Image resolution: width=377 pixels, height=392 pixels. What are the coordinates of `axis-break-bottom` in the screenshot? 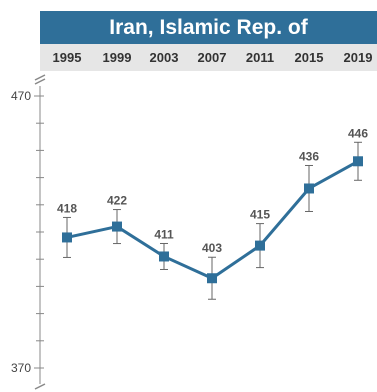 It's located at (40, 386).